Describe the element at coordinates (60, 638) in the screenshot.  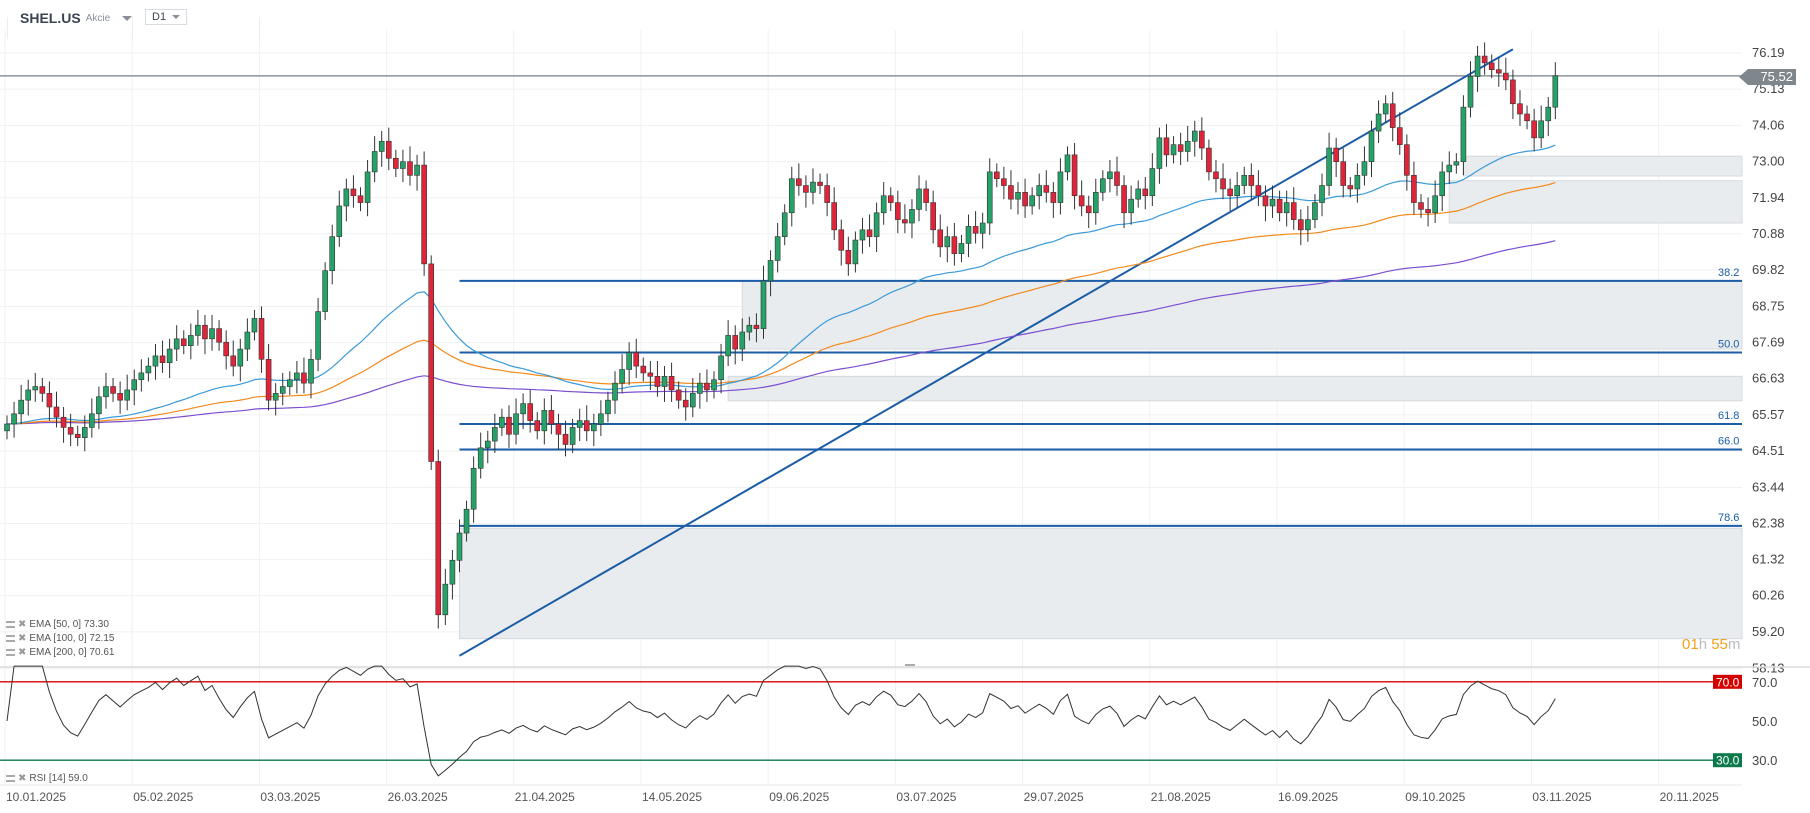
I see `legend-ema100: ✖ EMA [100, 0] 72.15` at that location.